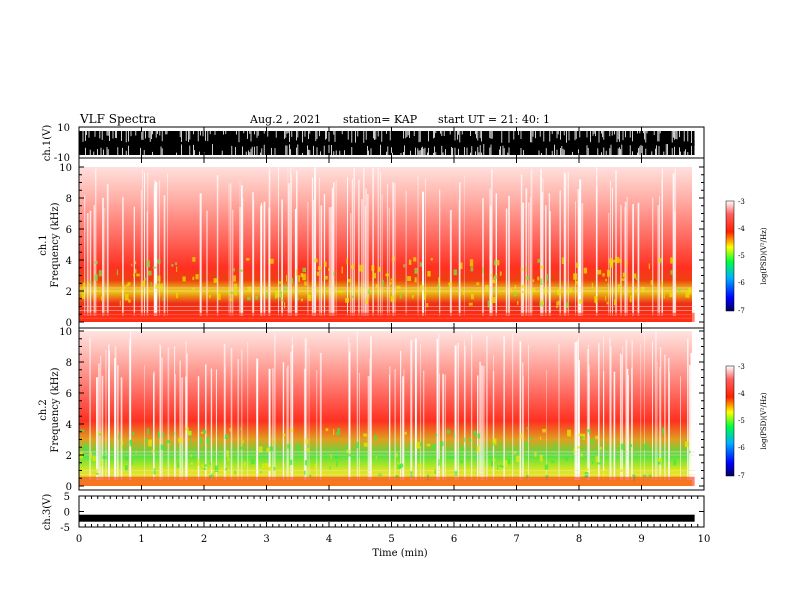  I want to click on ch3-waveform-bg, so click(385, 511).